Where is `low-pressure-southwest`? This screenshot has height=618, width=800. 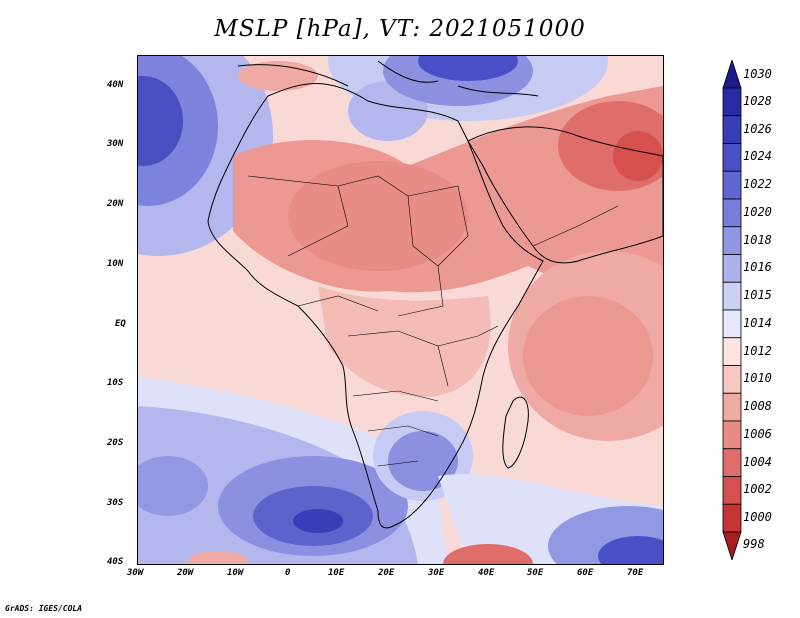 low-pressure-southwest is located at coordinates (218, 557).